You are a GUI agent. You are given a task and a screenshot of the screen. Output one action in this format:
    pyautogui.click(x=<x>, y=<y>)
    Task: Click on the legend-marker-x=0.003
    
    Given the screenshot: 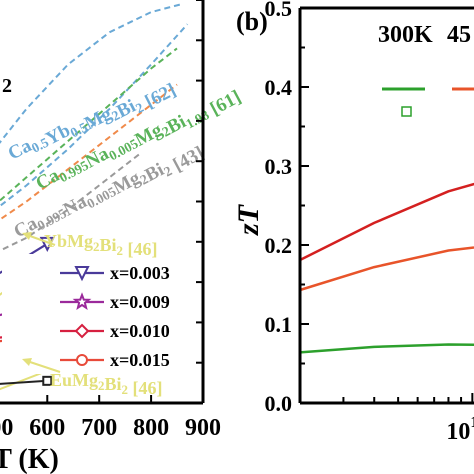 What is the action you would take?
    pyautogui.click(x=82, y=274)
    